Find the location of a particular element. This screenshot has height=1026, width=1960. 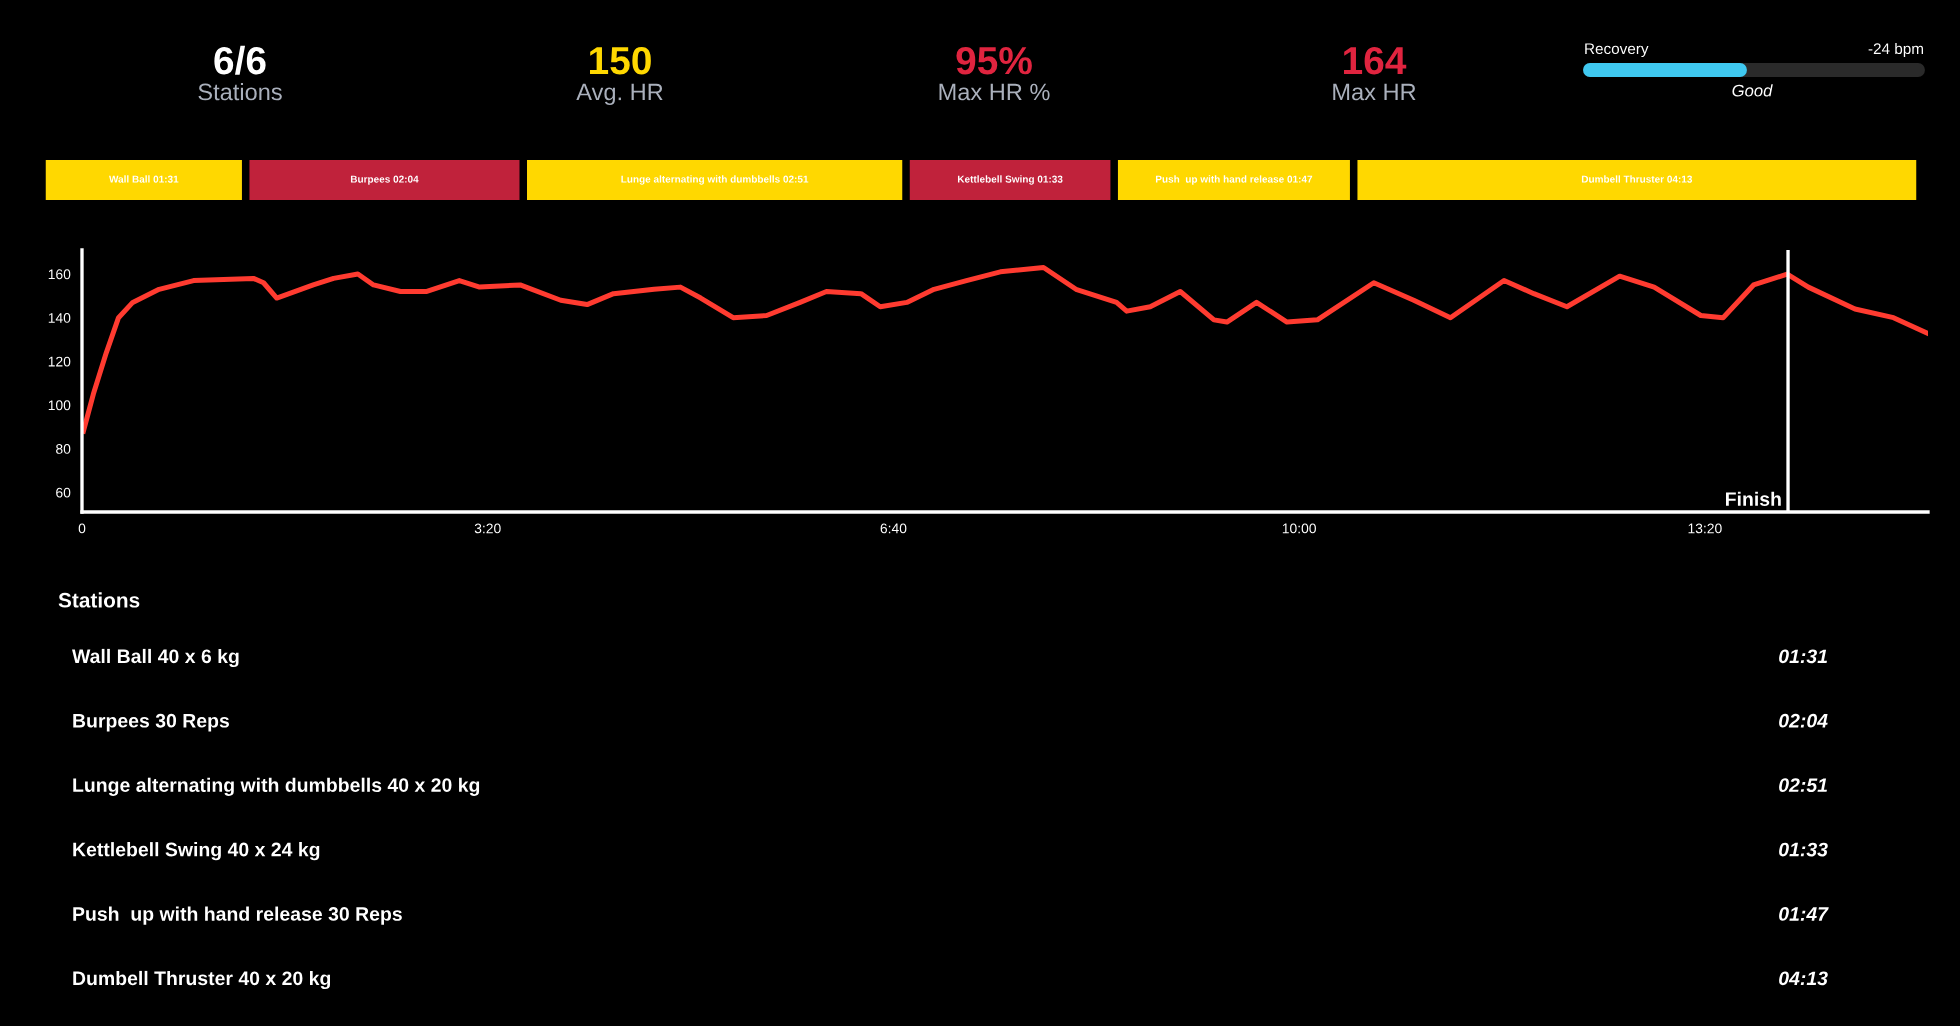

text: 04:13 is located at coordinates (1803, 978).